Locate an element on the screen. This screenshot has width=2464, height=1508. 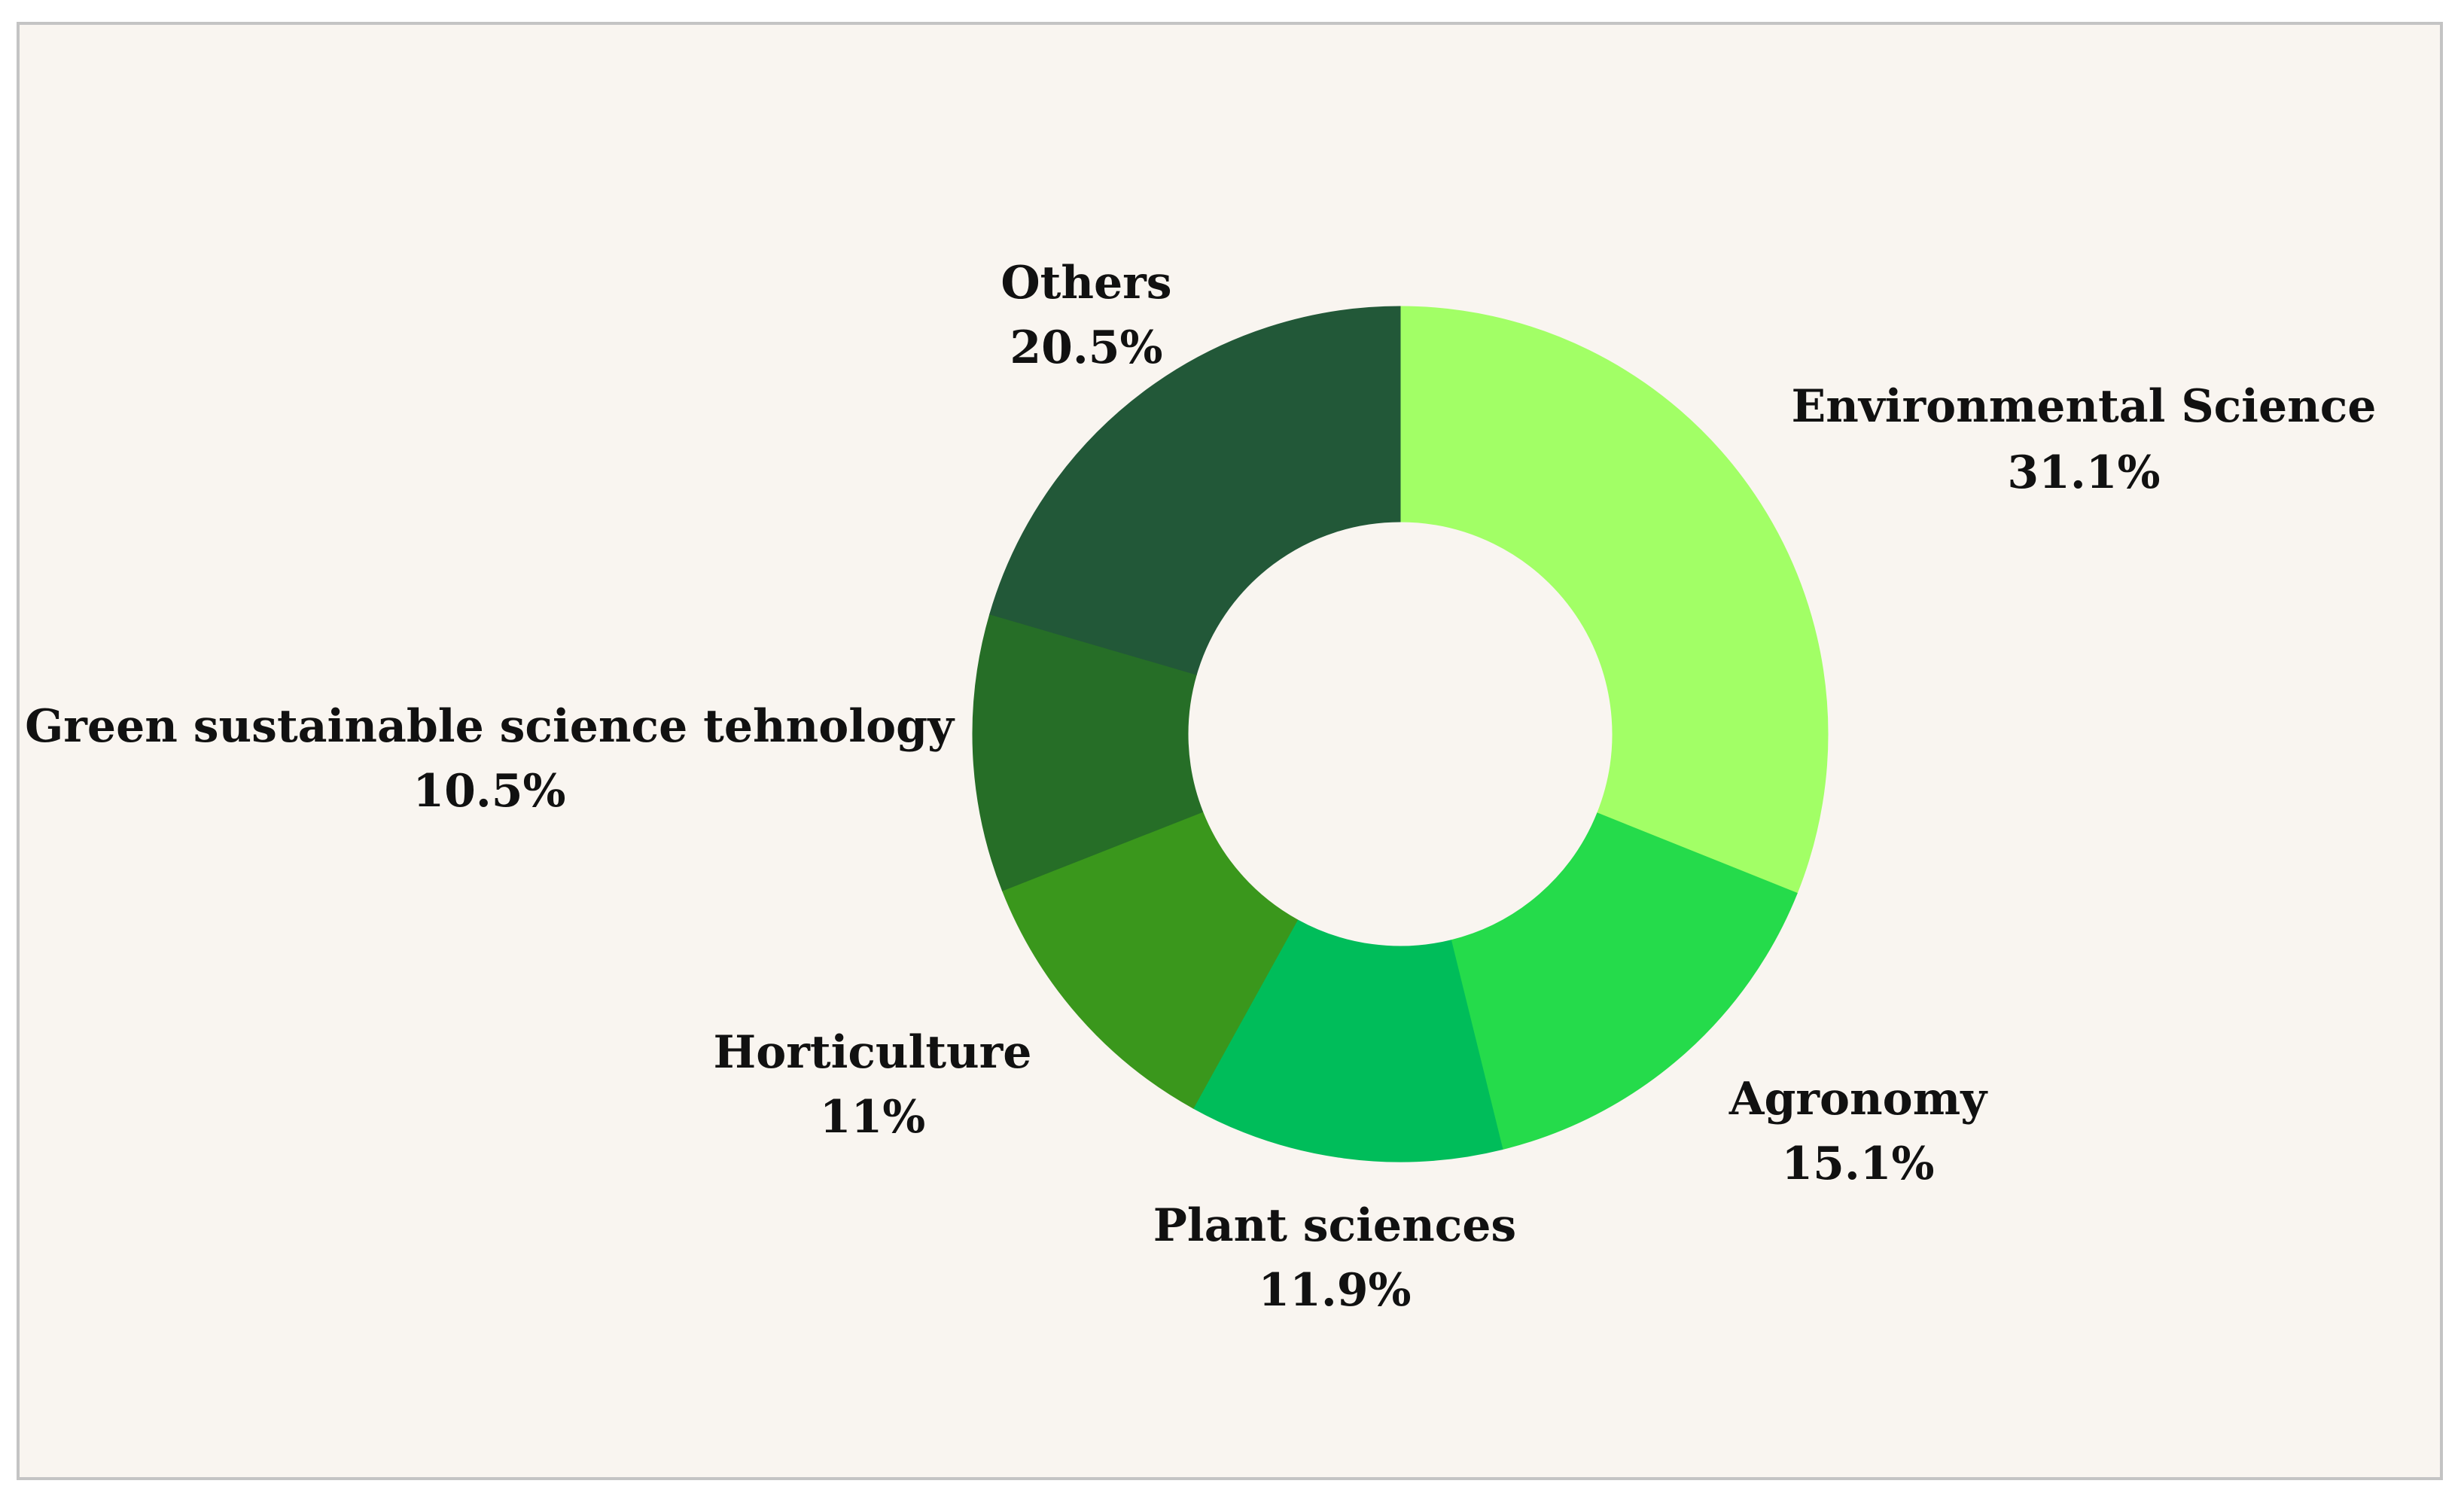
slice-label-plant-sciences: Plant sciences is located at coordinates (1334, 1225).